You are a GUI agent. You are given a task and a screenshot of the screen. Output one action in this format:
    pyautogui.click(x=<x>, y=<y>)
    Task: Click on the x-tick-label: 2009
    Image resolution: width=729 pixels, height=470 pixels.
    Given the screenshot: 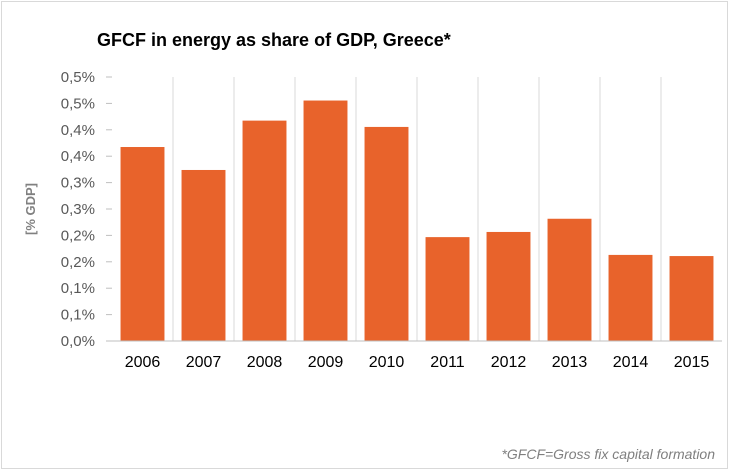 What is the action you would take?
    pyautogui.click(x=326, y=362)
    